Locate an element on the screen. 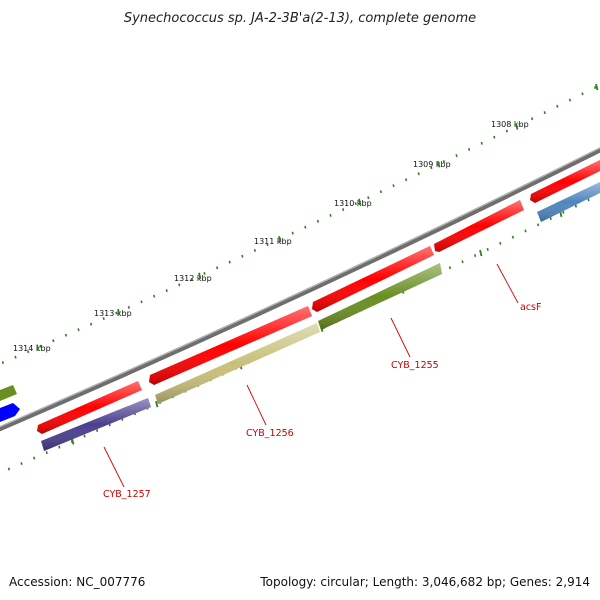 This screenshot has width=600, height=600. gene-label-CYB_1256: CYB_1256 is located at coordinates (270, 433).